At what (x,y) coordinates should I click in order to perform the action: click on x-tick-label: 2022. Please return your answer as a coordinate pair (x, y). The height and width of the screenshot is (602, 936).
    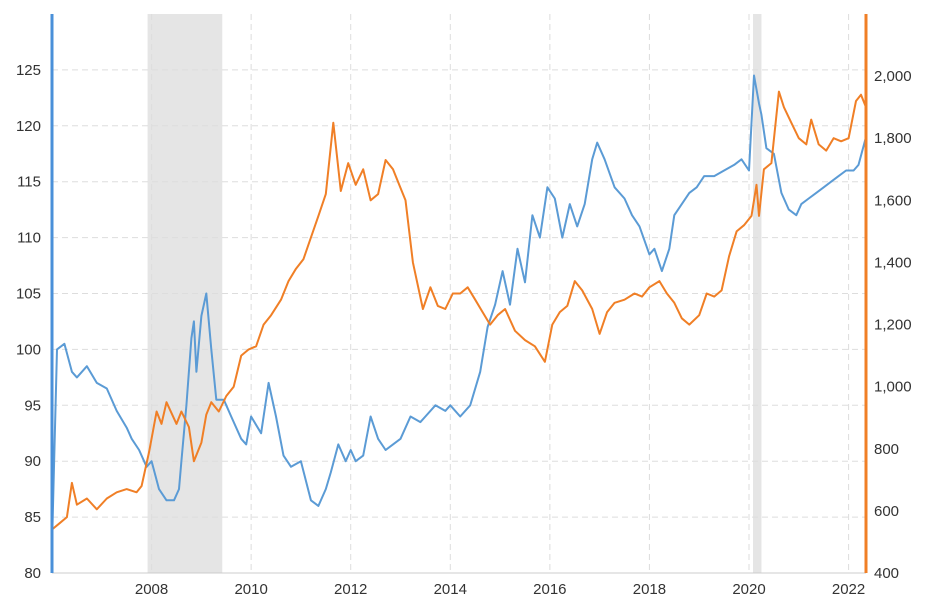
    Looking at the image, I should click on (848, 589).